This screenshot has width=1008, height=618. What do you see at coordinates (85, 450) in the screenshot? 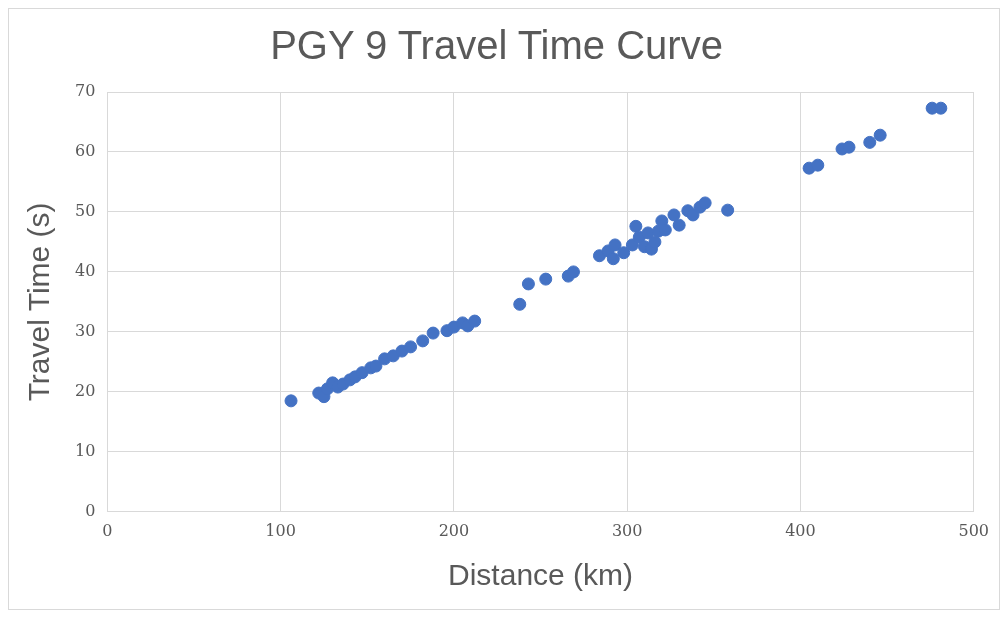
I see `y-tick-label: 10` at bounding box center [85, 450].